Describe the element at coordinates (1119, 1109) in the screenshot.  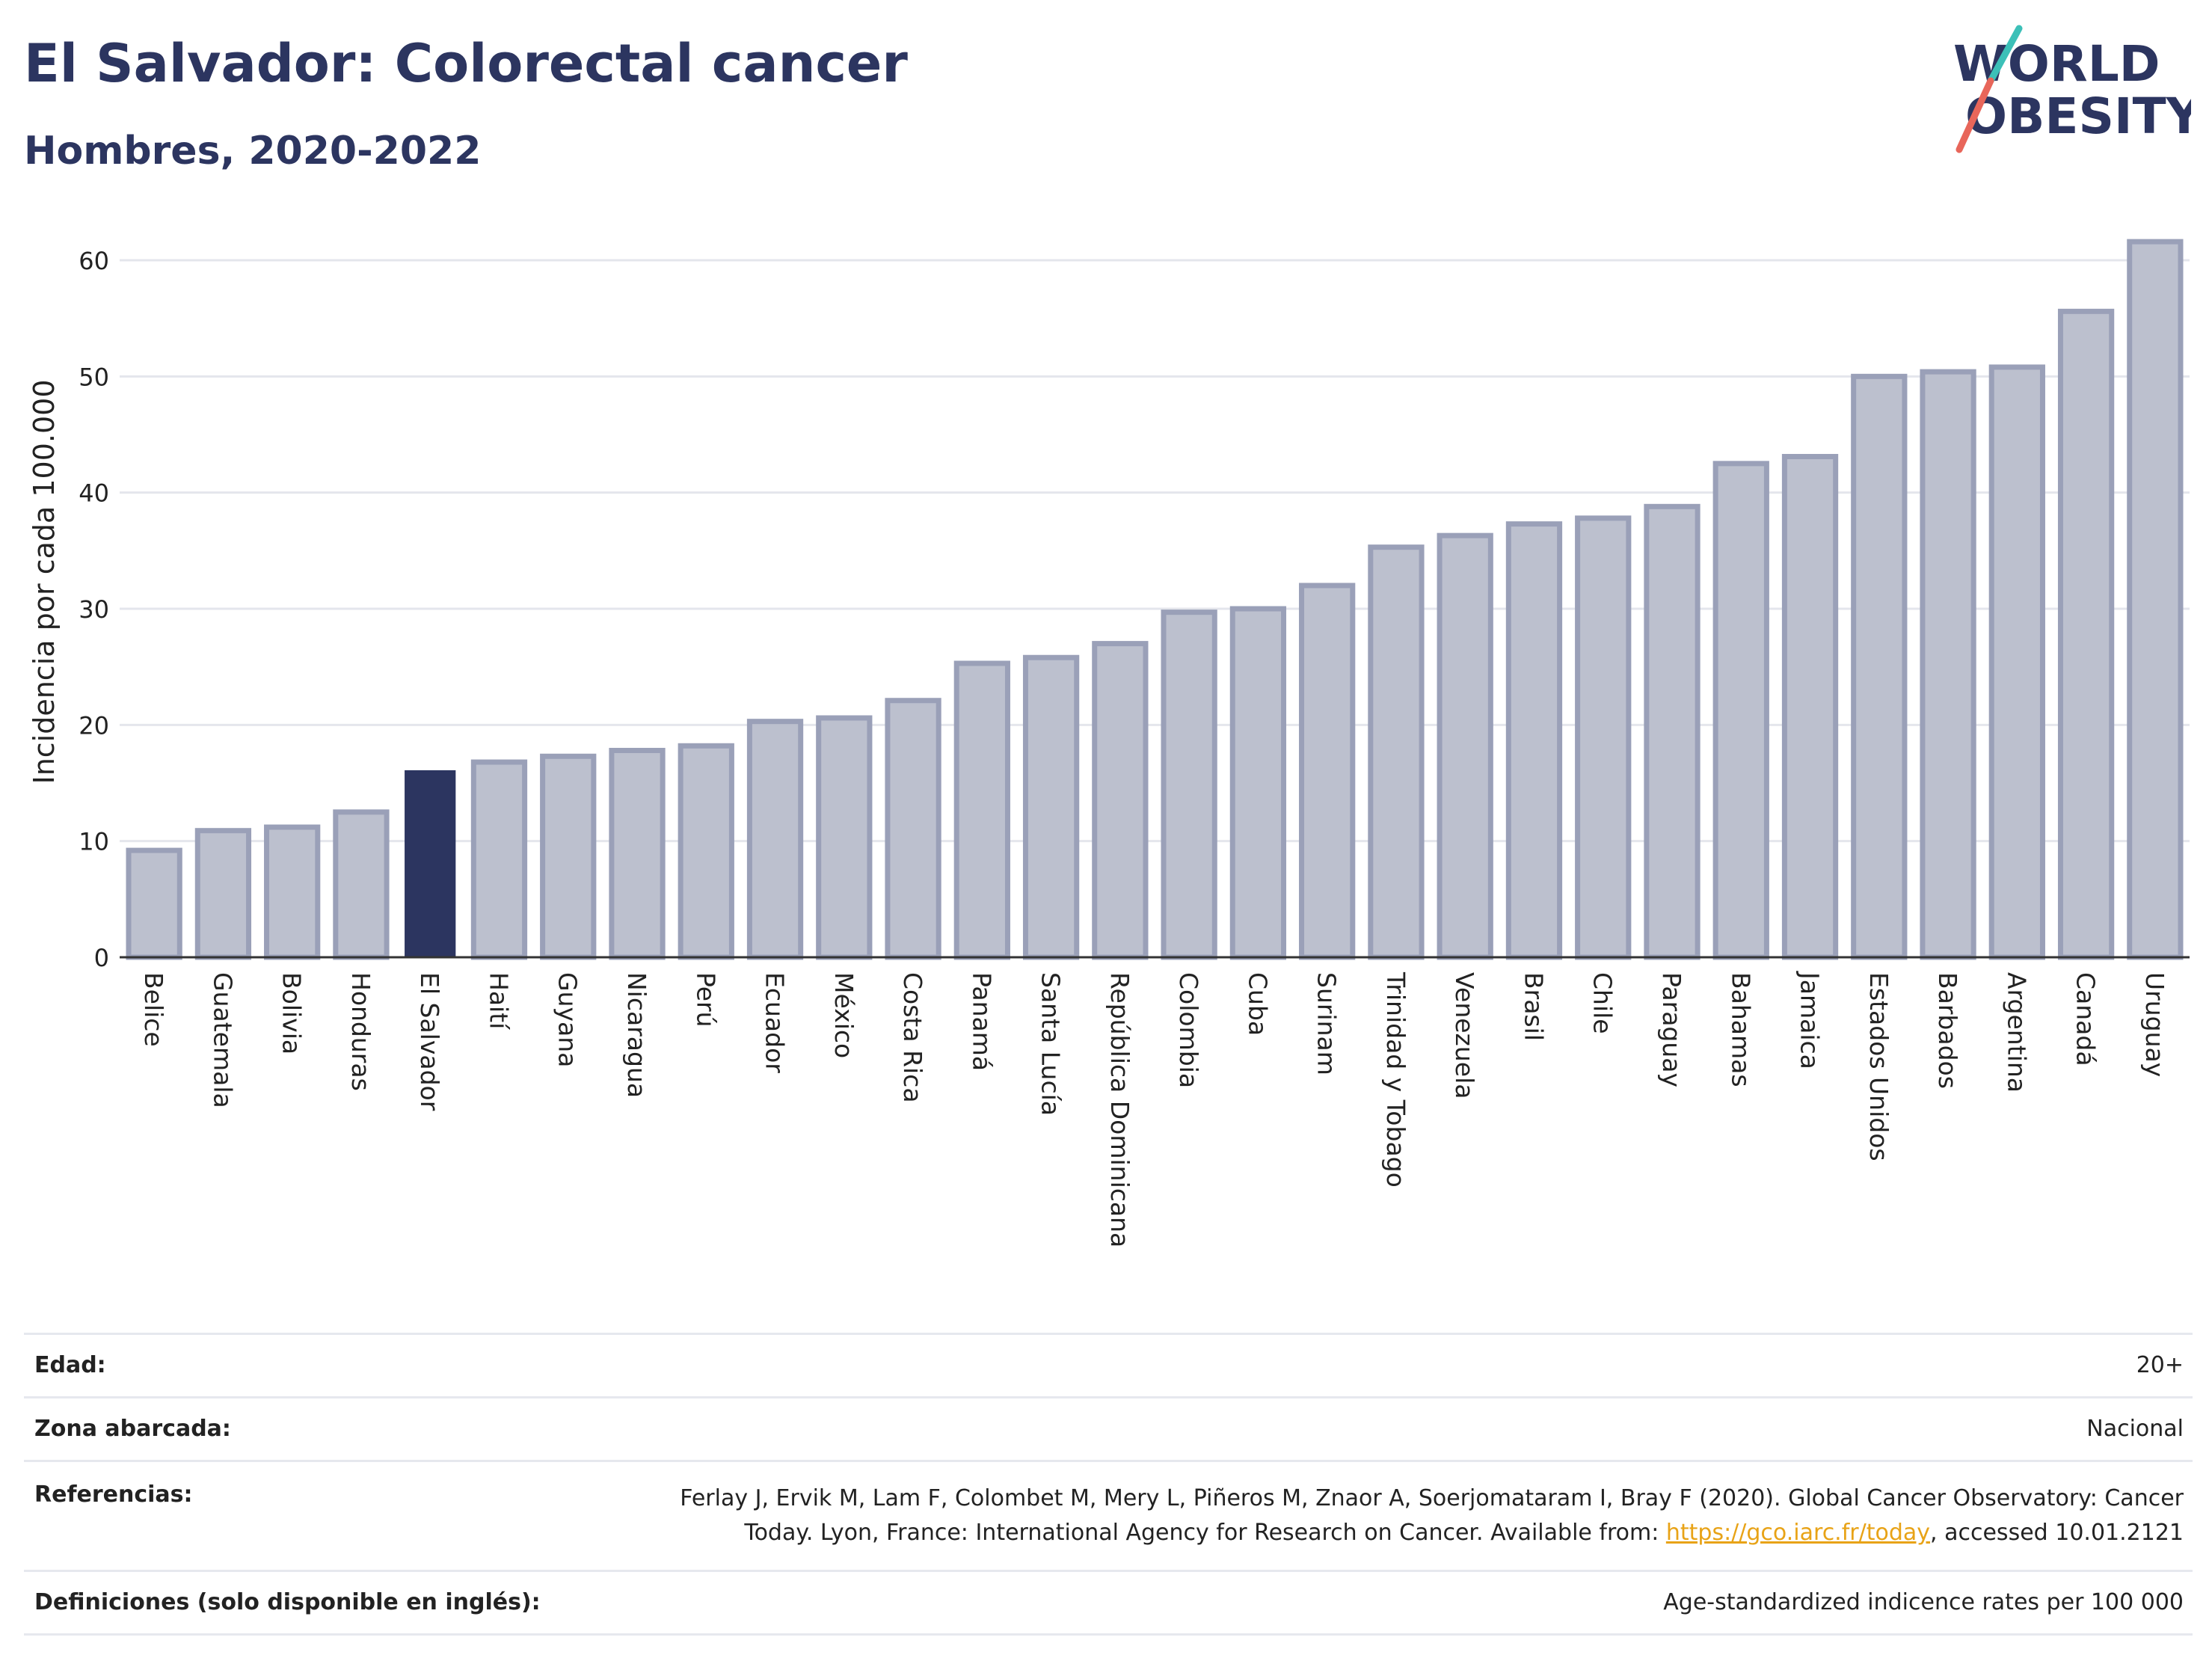
I see `x-tick-label: República Dominicana` at that location.